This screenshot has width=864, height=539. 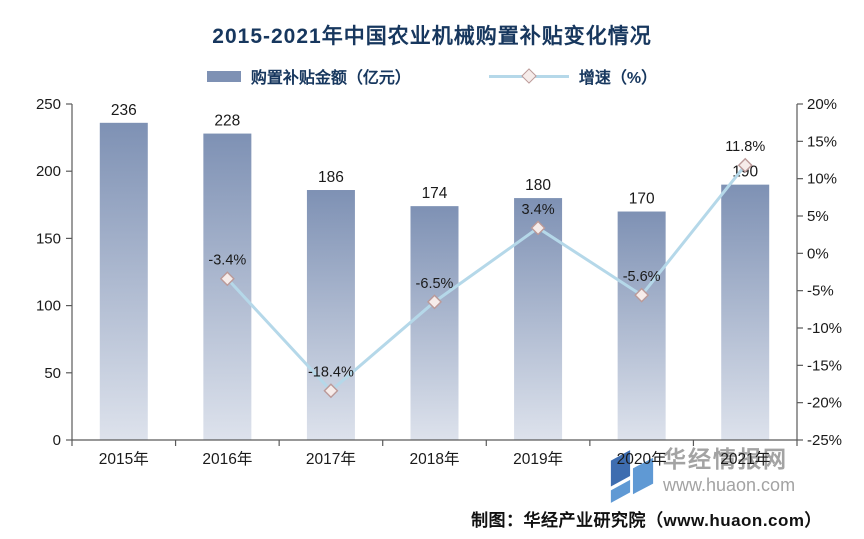 I want to click on bar-value-label: 228, so click(x=227, y=121).